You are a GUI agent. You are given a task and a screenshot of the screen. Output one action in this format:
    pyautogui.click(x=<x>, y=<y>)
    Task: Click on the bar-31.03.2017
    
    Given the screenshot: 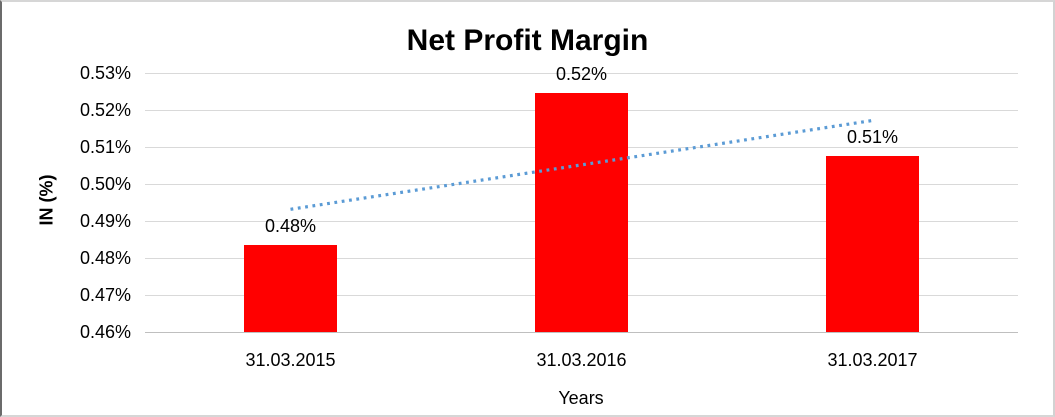 What is the action you would take?
    pyautogui.click(x=872, y=244)
    